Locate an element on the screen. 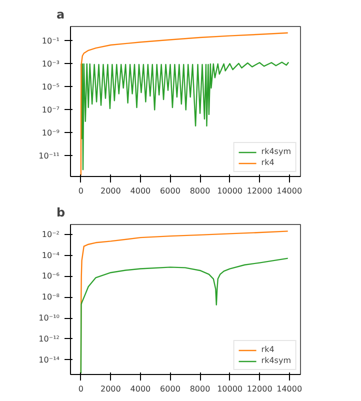 Image resolution: width=361 pixels, height=401 pixels. y-tick-label: 10⁻⁸ is located at coordinates (51, 297).